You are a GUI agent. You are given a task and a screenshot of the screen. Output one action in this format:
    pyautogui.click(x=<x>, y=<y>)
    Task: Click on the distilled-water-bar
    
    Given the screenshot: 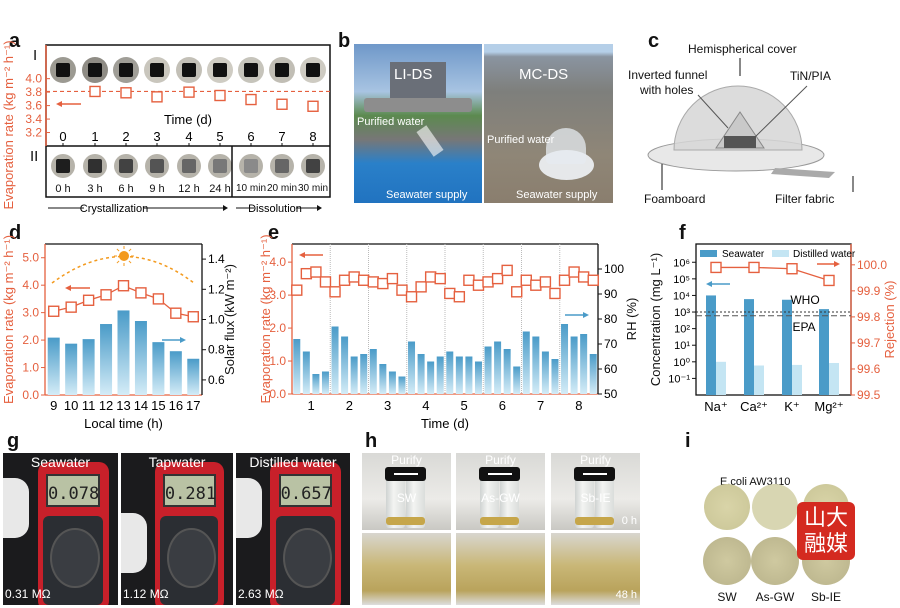 What is the action you would take?
    pyautogui.click(x=797, y=379)
    